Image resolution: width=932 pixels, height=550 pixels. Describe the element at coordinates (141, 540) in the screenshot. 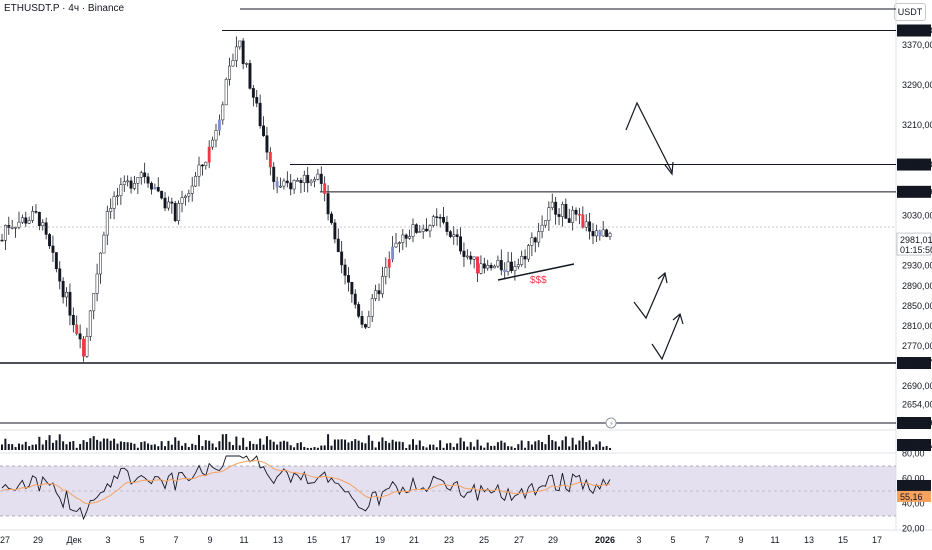

I see `time-tick: 5` at that location.